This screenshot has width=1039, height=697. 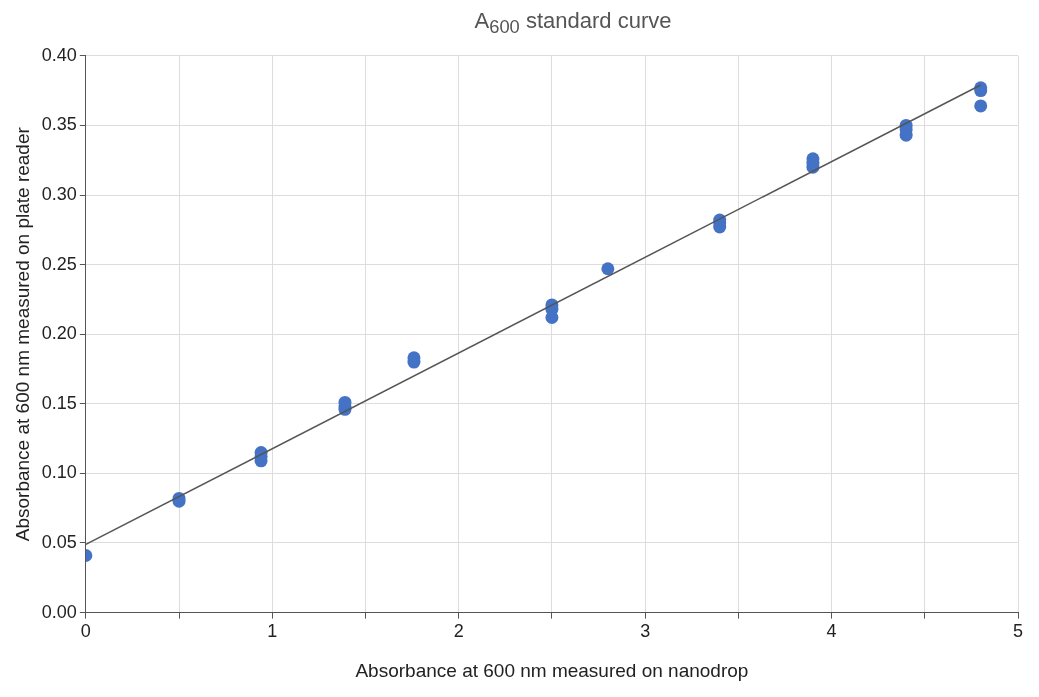 I want to click on x-tick-label: 4, so click(x=831, y=631).